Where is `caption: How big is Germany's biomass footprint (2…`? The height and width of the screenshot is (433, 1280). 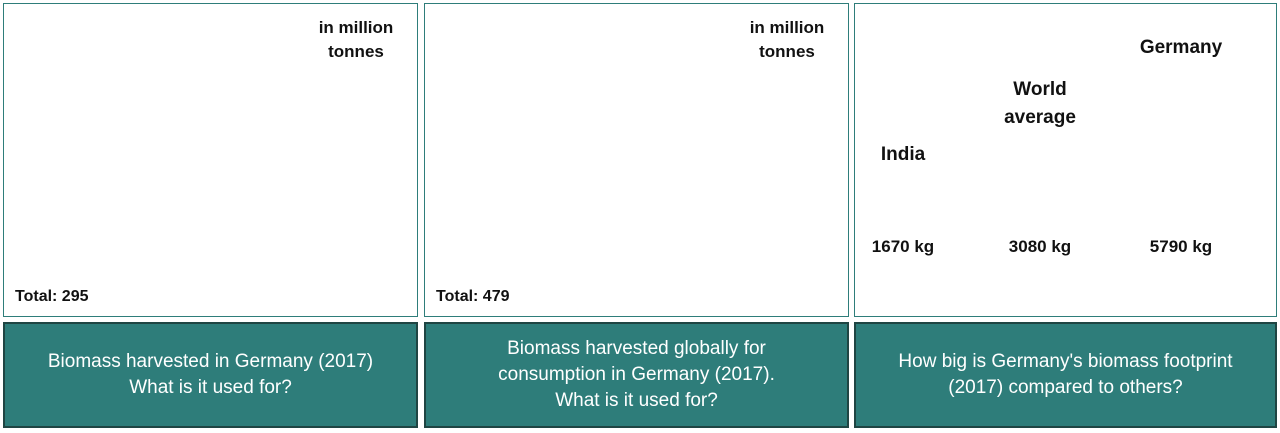
caption: How big is Germany's biomass footprint (2… is located at coordinates (1065, 375).